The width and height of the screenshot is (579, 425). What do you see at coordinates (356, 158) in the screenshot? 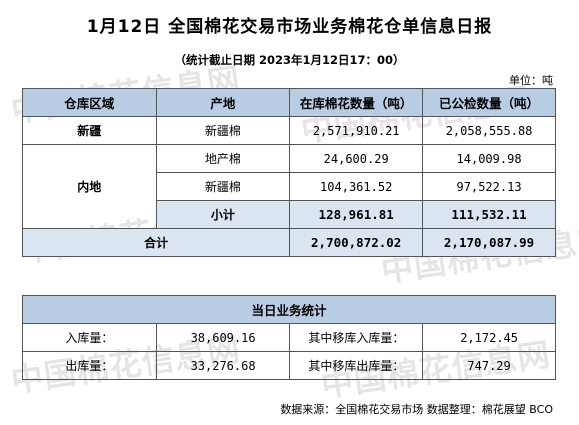
I see `in-stock-cell: 24,600.29` at bounding box center [356, 158].